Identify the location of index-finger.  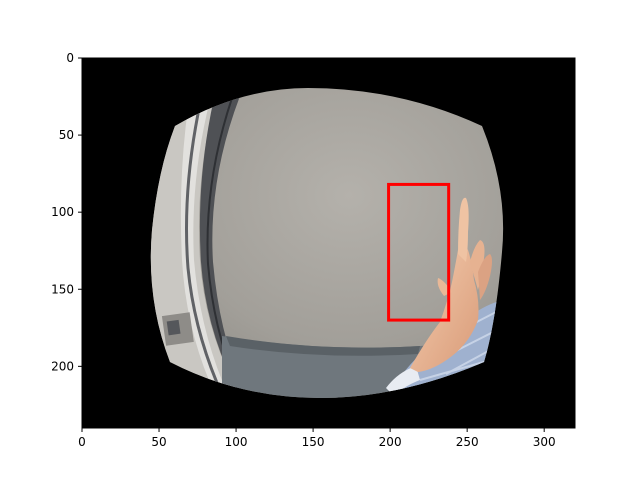
(463, 229).